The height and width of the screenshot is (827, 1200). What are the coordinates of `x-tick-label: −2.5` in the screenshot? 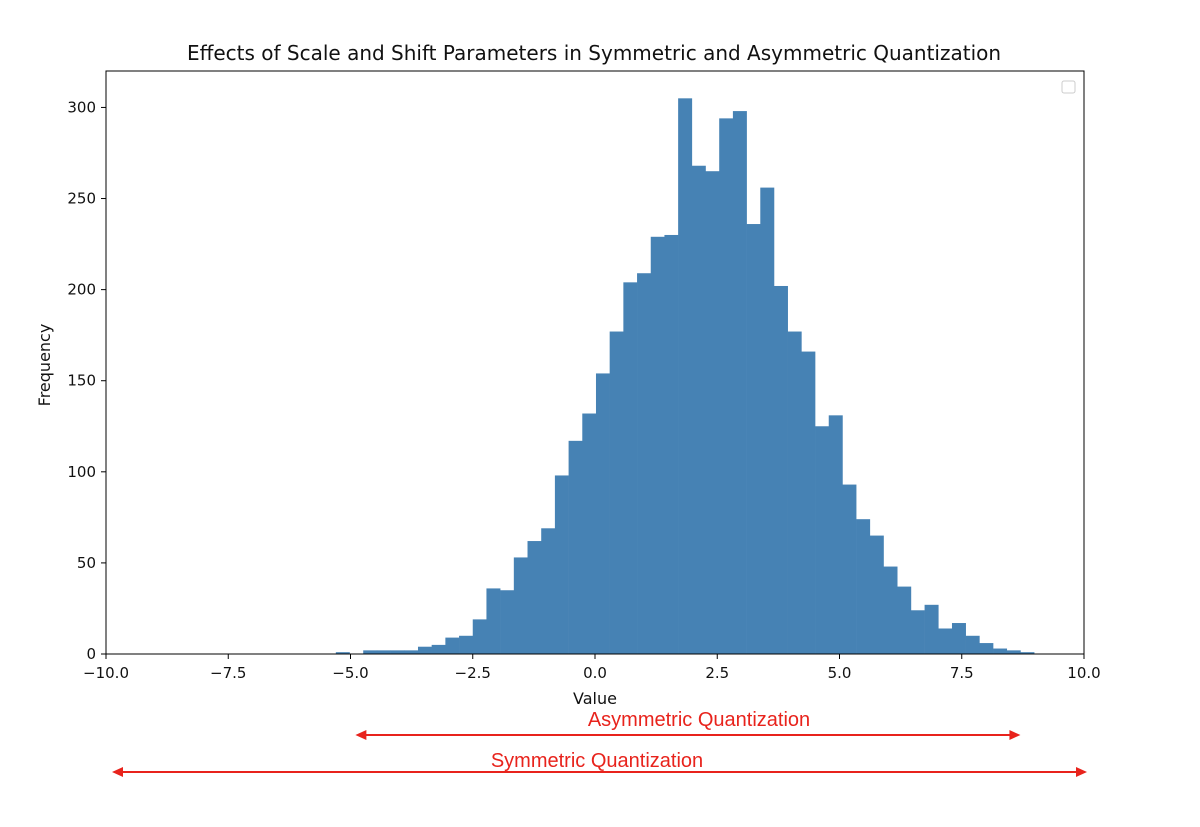 It's located at (473, 673).